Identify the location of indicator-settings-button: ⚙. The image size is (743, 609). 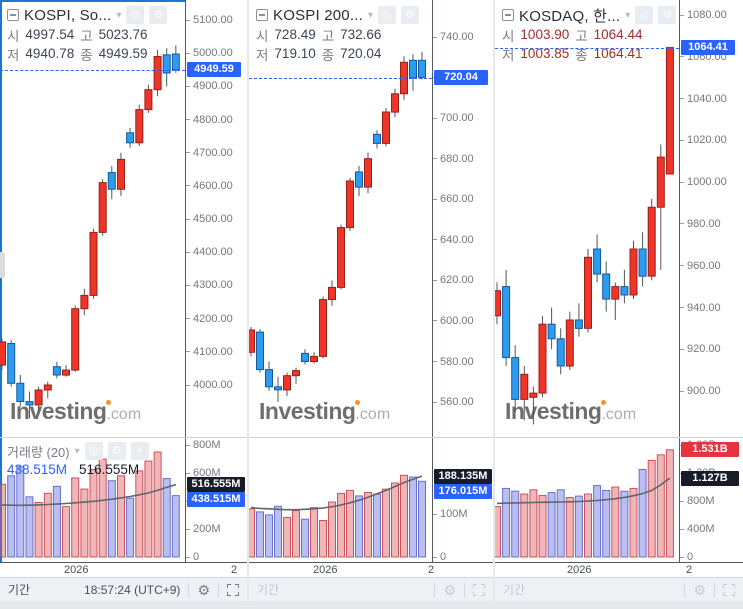
(116, 451).